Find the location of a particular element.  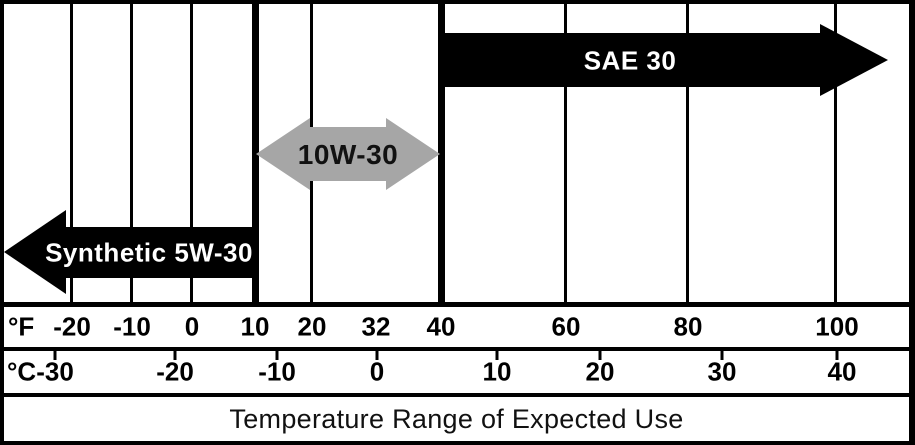

sae-30-label: SAE 30 is located at coordinates (630, 60).